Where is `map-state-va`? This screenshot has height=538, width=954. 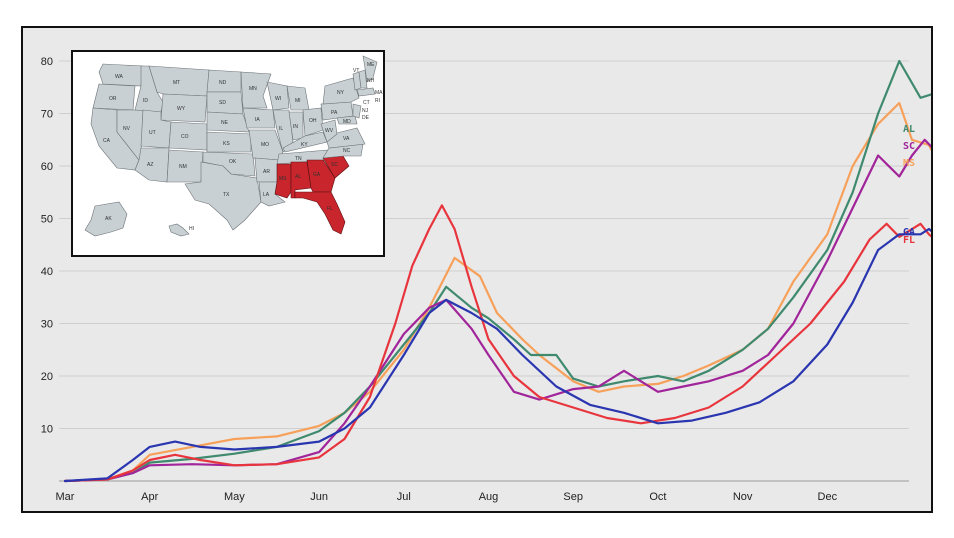
map-state-va is located at coordinates (345, 138).